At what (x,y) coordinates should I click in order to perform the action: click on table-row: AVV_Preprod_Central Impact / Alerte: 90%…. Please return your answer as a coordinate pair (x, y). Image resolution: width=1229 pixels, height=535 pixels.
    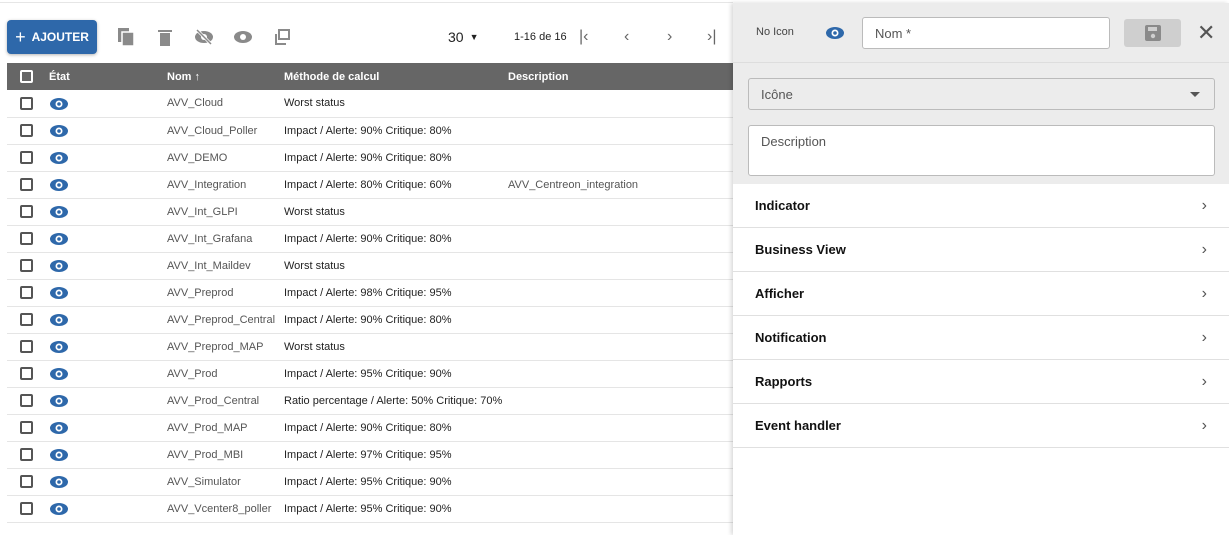
    Looking at the image, I should click on (370, 320).